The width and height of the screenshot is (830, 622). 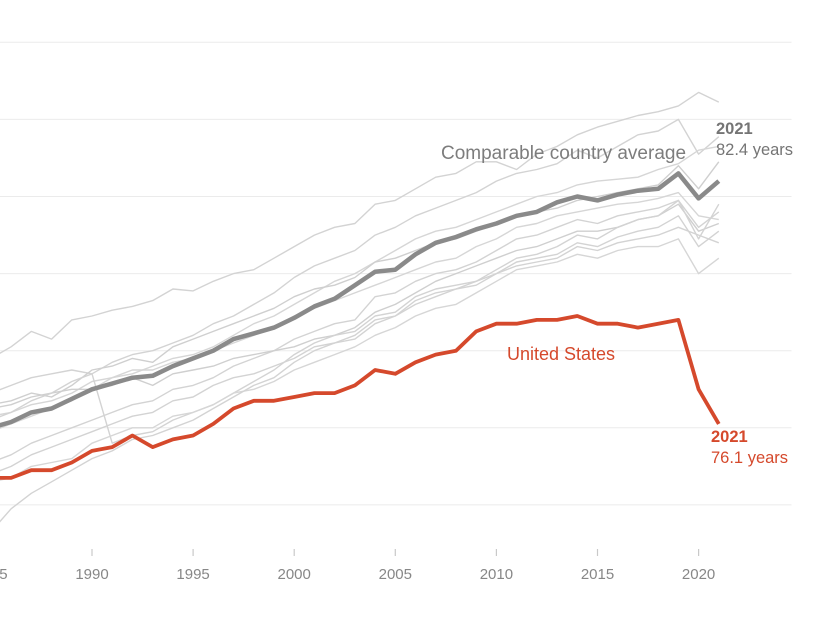 What do you see at coordinates (496, 574) in the screenshot?
I see `x-axis-tick-label: 2010` at bounding box center [496, 574].